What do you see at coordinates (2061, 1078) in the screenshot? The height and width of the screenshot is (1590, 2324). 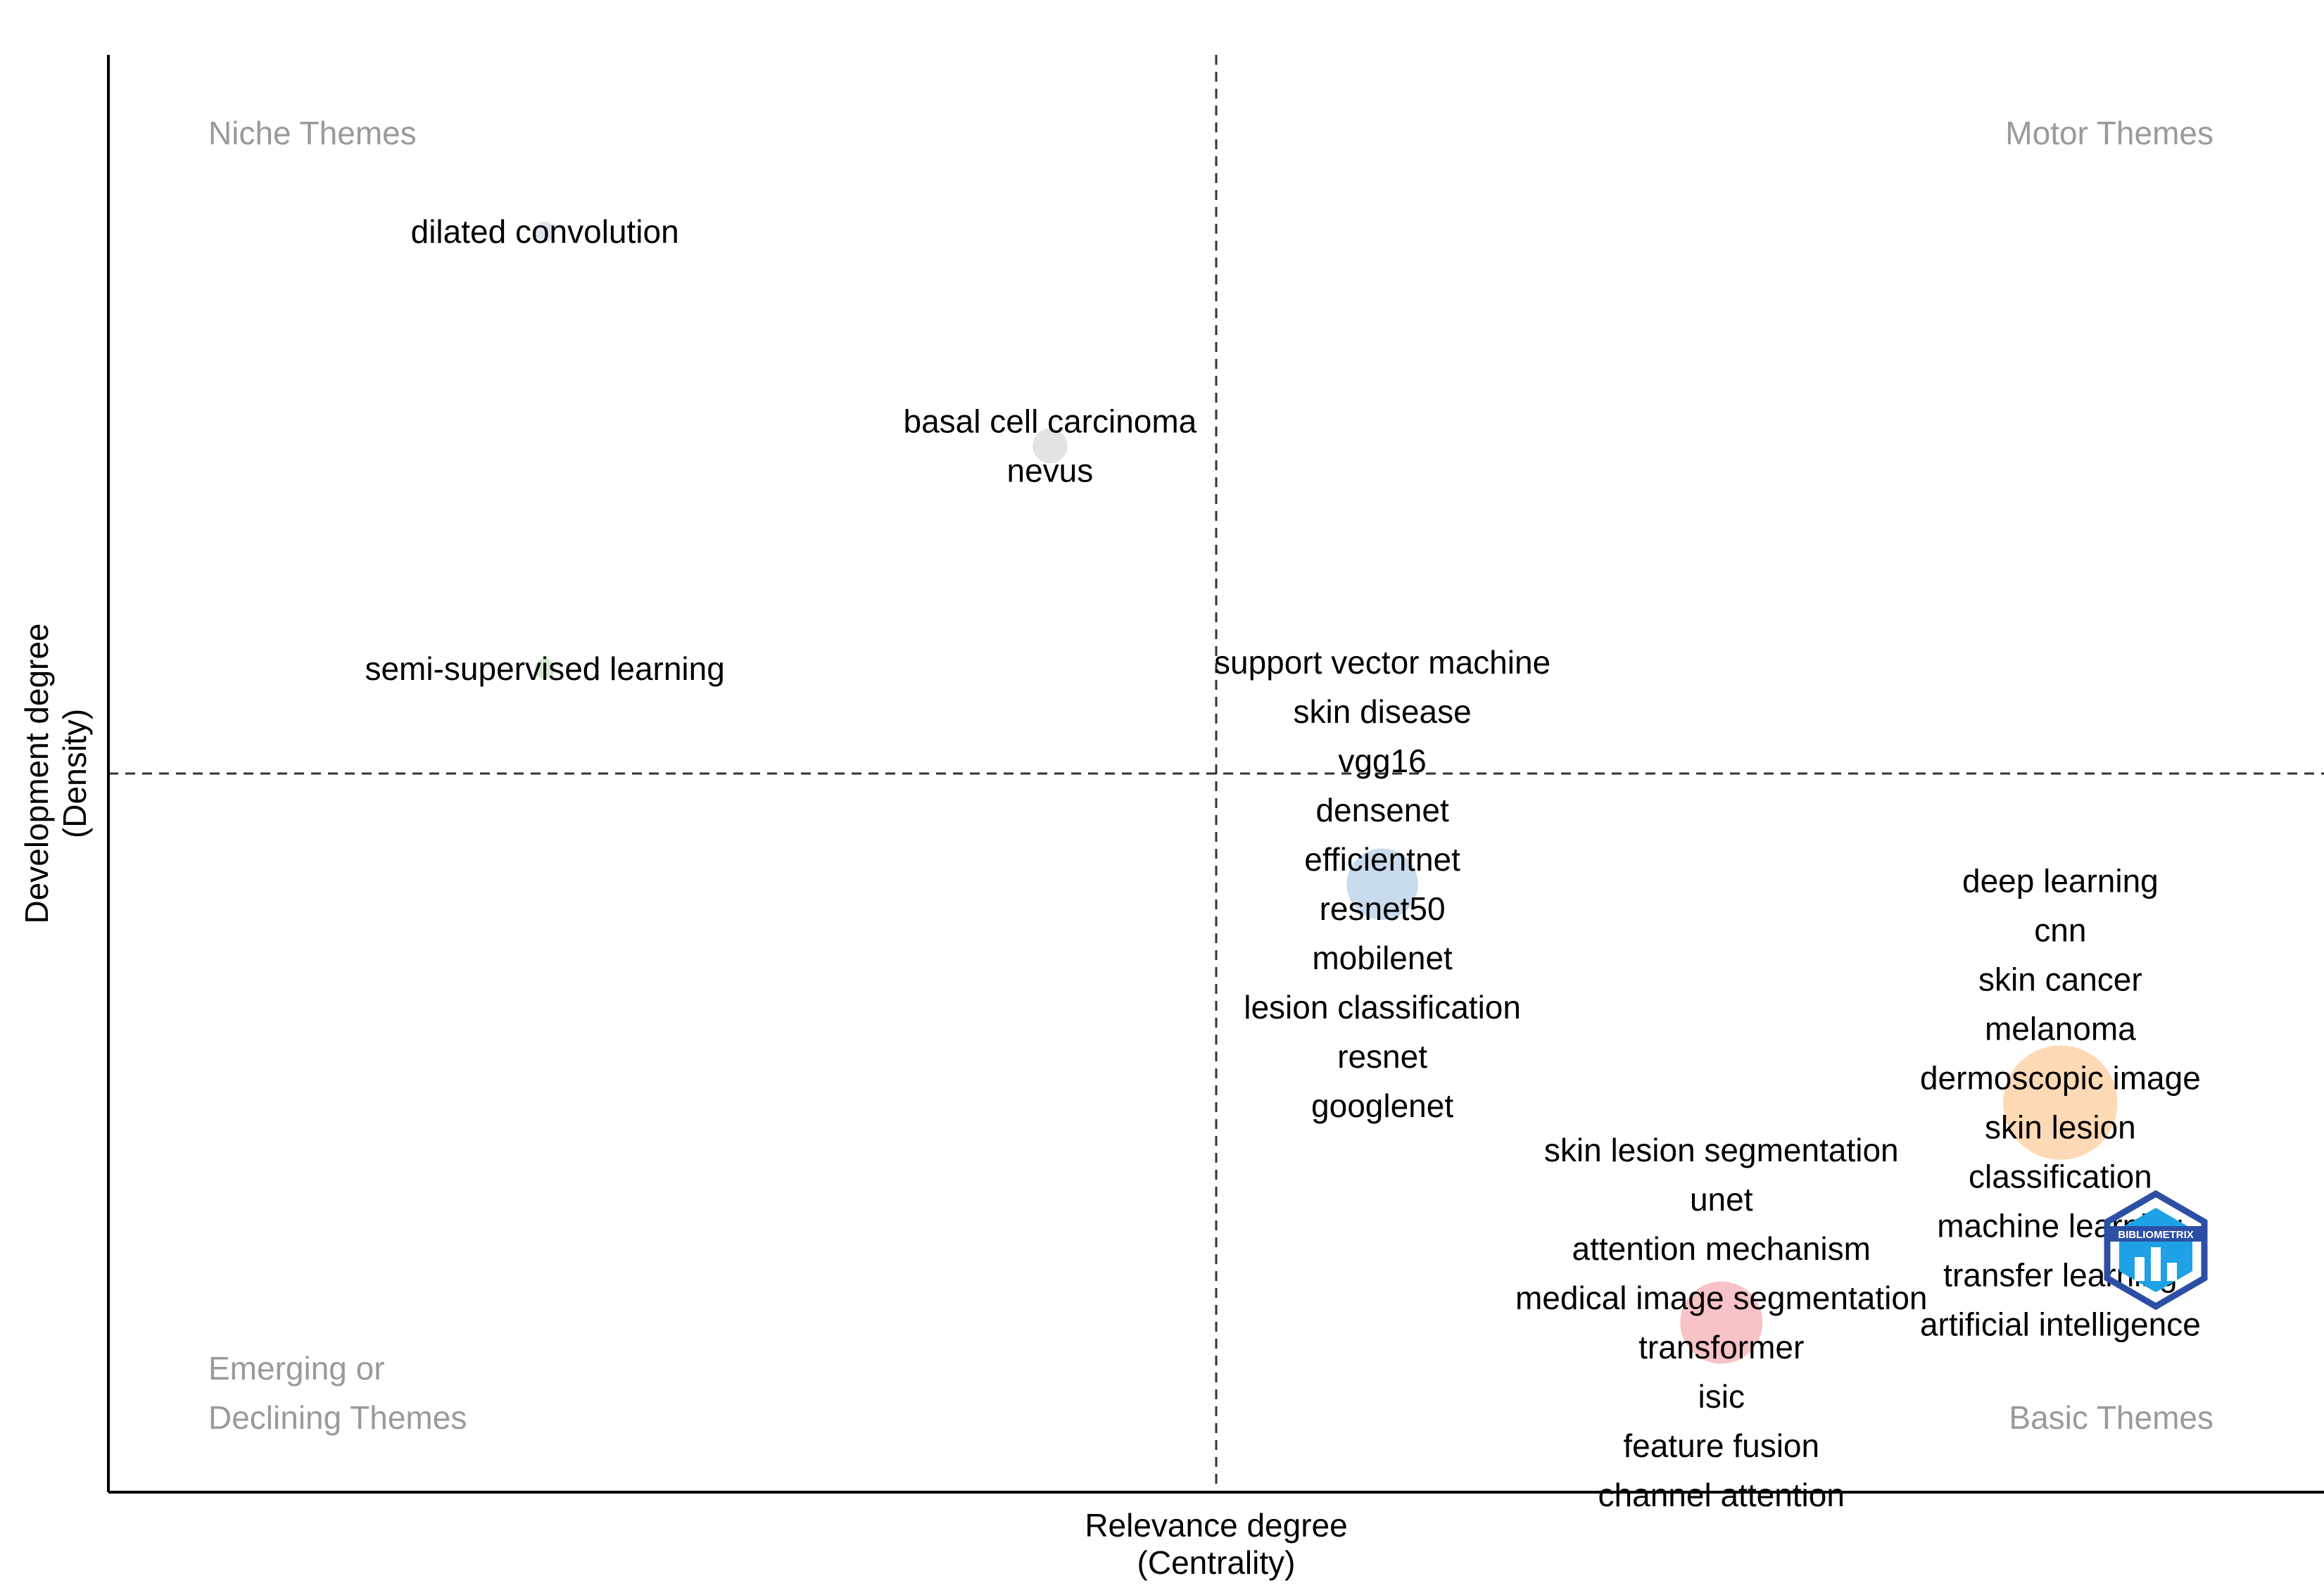 I see `cluster-label: dermoscopic image` at bounding box center [2061, 1078].